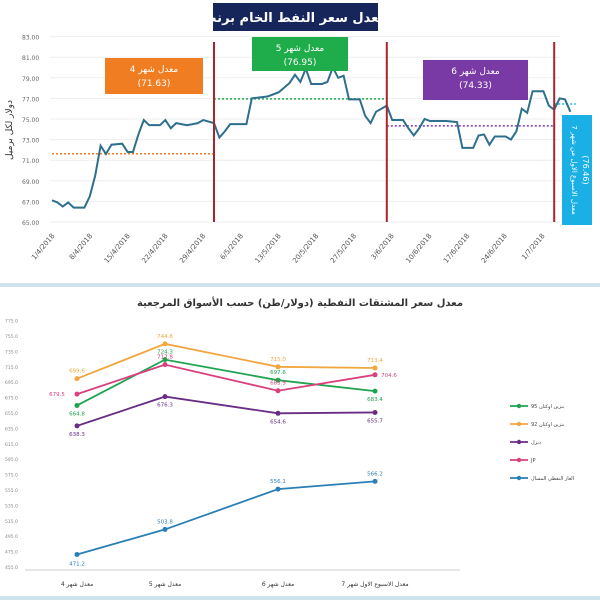  I want to click on x-tick-label: 3/6/2018, so click(382, 246).